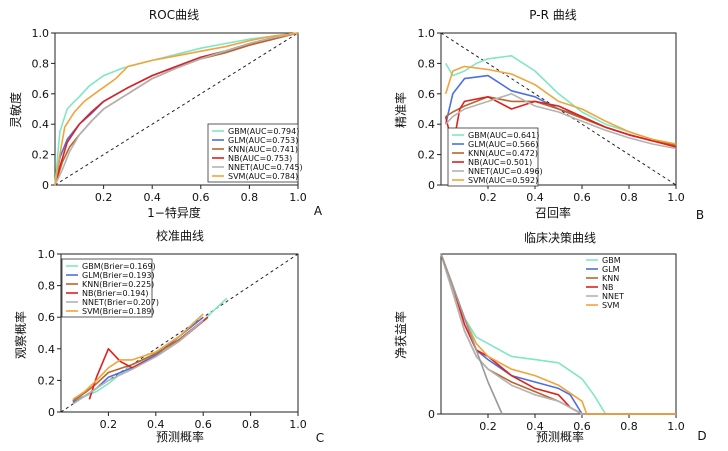  What do you see at coordinates (611, 269) in the screenshot?
I see `legend-label: GLM` at bounding box center [611, 269].